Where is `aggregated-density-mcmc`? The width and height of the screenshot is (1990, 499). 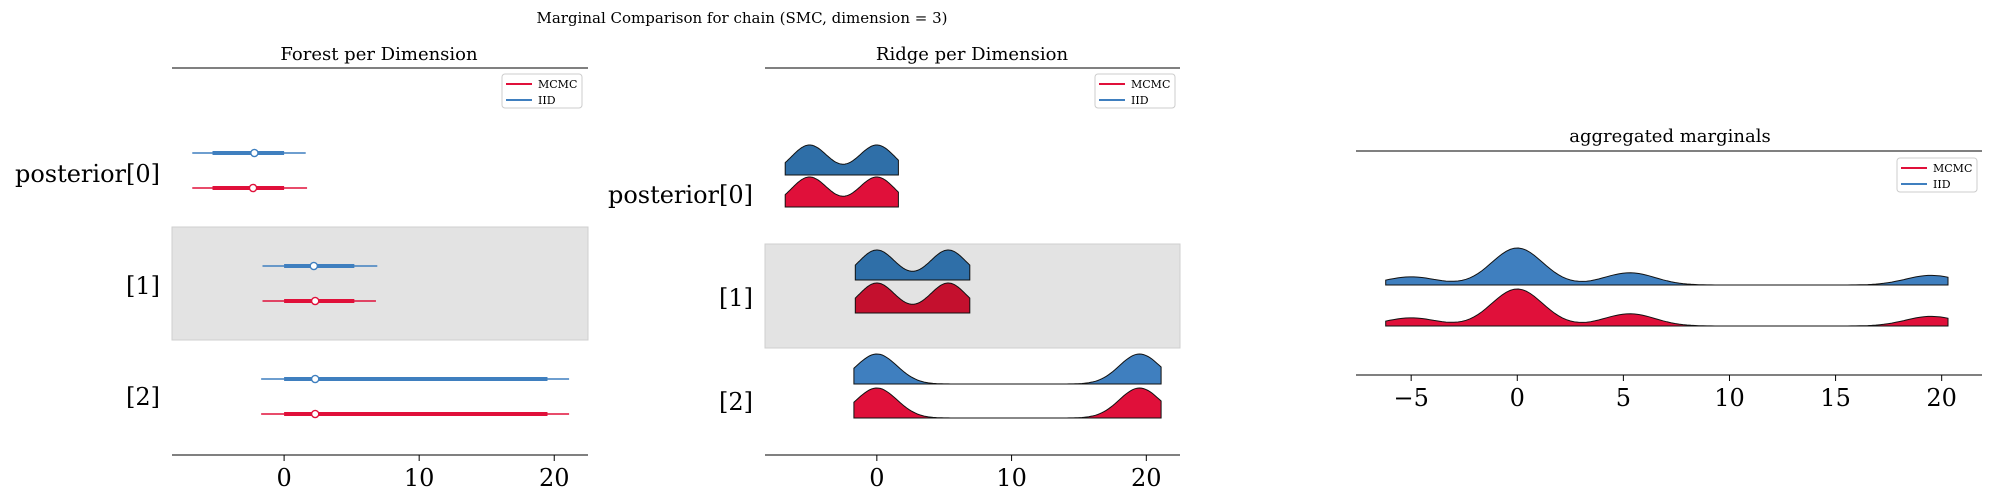 aggregated-density-mcmc is located at coordinates (1667, 307).